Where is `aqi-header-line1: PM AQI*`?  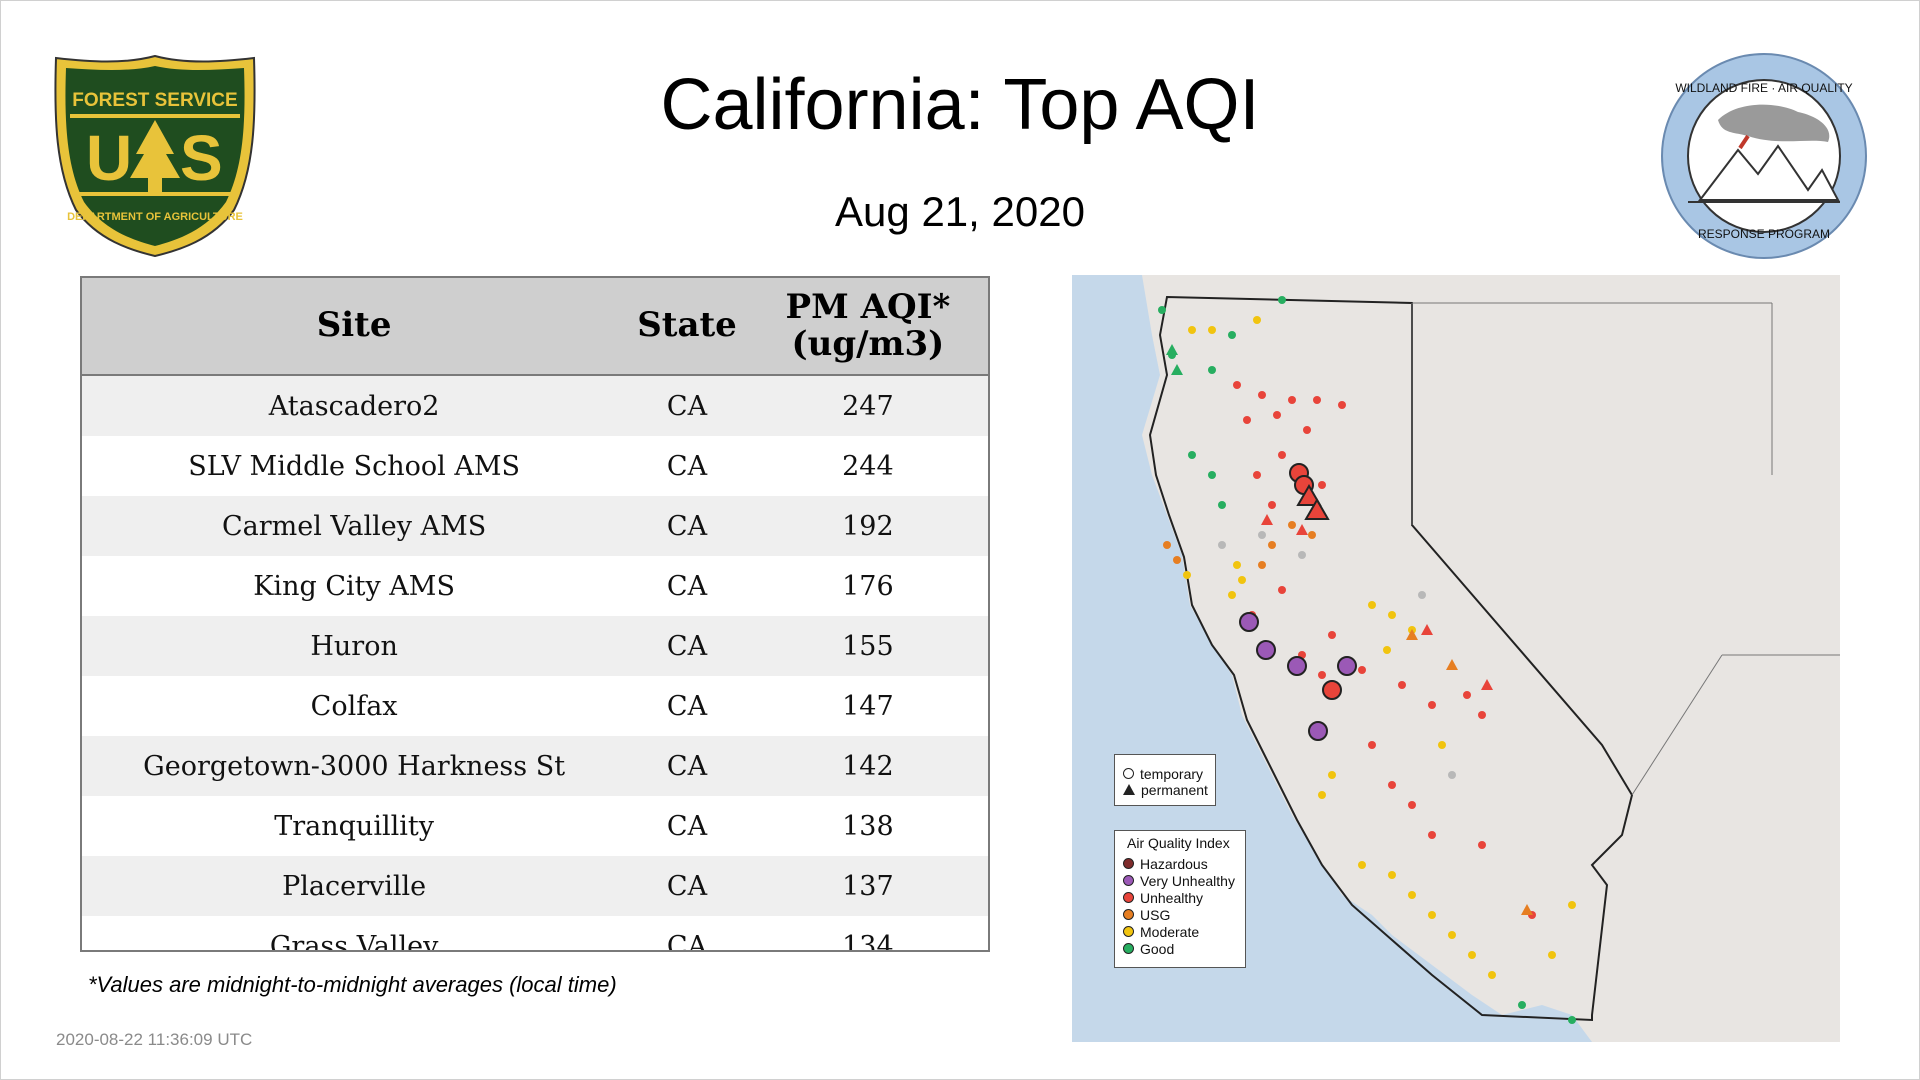 aqi-header-line1: PM AQI* is located at coordinates (868, 306).